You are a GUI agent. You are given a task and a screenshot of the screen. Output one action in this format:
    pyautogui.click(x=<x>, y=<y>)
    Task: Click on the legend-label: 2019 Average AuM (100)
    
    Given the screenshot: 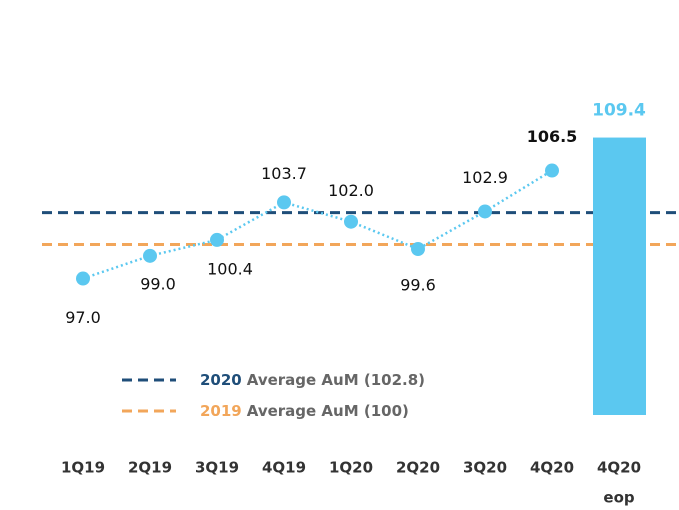 What is the action you would take?
    pyautogui.click(x=304, y=411)
    